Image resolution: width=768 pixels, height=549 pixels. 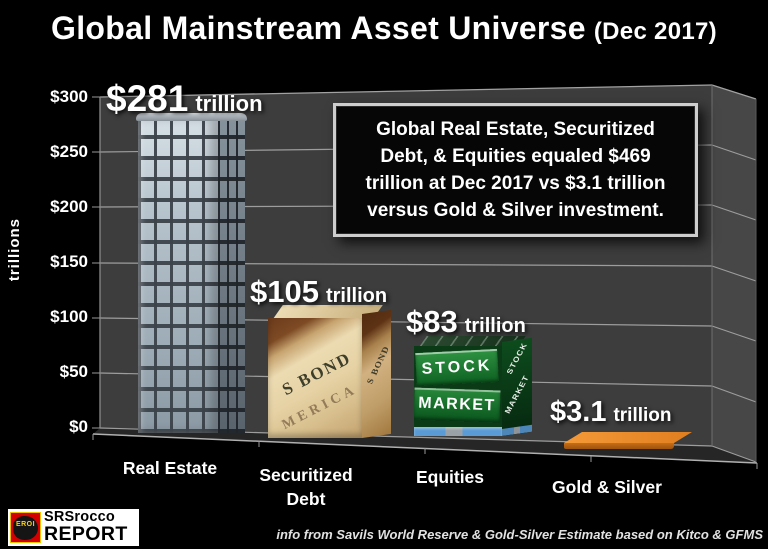 What do you see at coordinates (515, 183) in the screenshot?
I see `annotation-line: trillion at Dec 2017 vs $3.1 trillion` at bounding box center [515, 183].